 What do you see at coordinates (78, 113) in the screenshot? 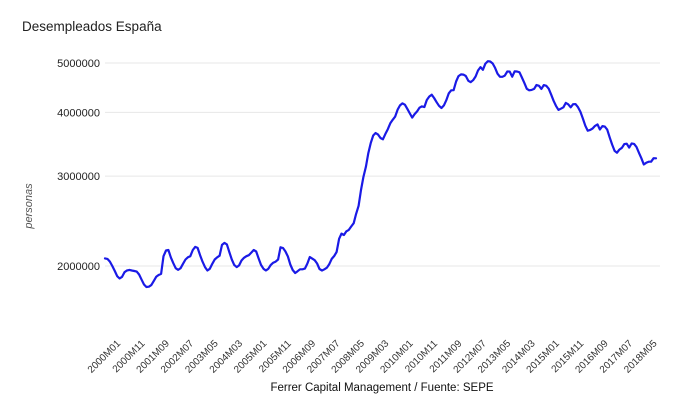
I see `y-tick-label: 4000000` at bounding box center [78, 113].